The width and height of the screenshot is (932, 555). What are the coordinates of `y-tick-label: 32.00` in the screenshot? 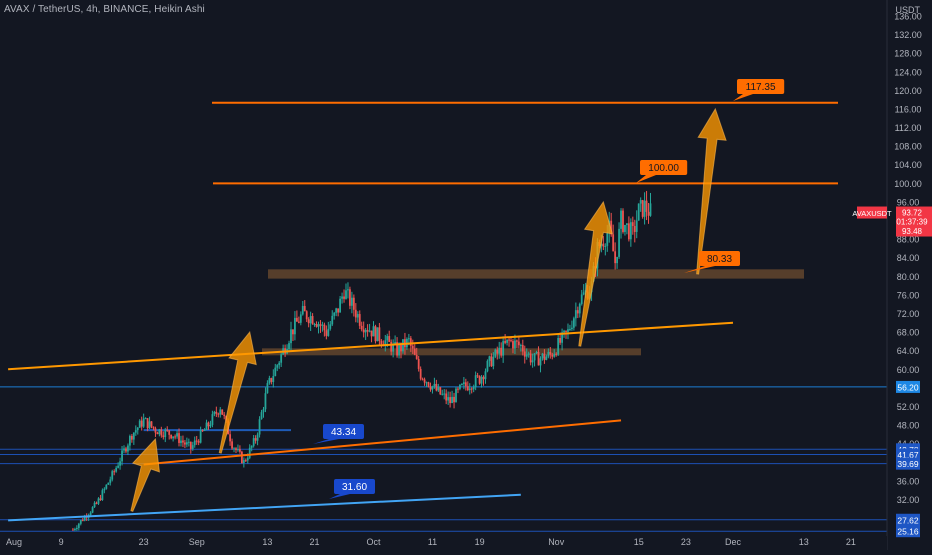 It's located at (908, 500).